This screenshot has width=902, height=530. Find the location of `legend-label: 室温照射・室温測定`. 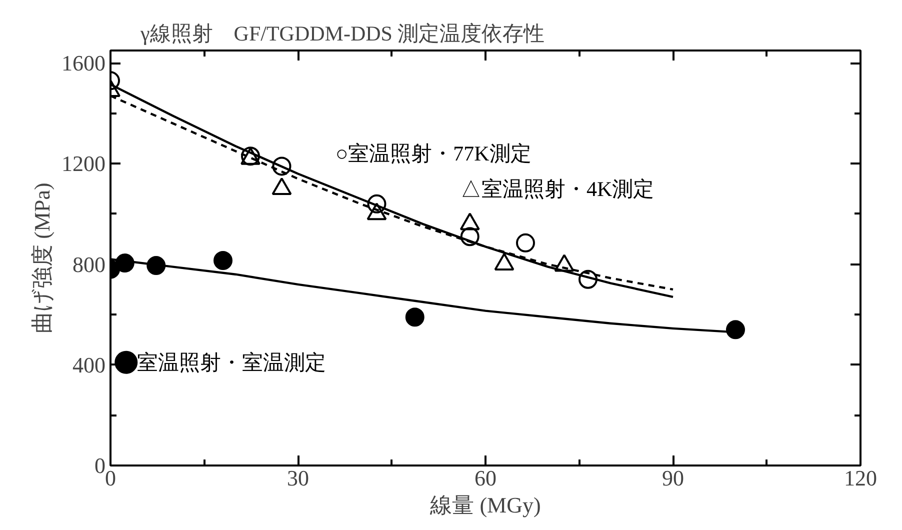

legend-label: 室温照射・室温測定 is located at coordinates (231, 362).